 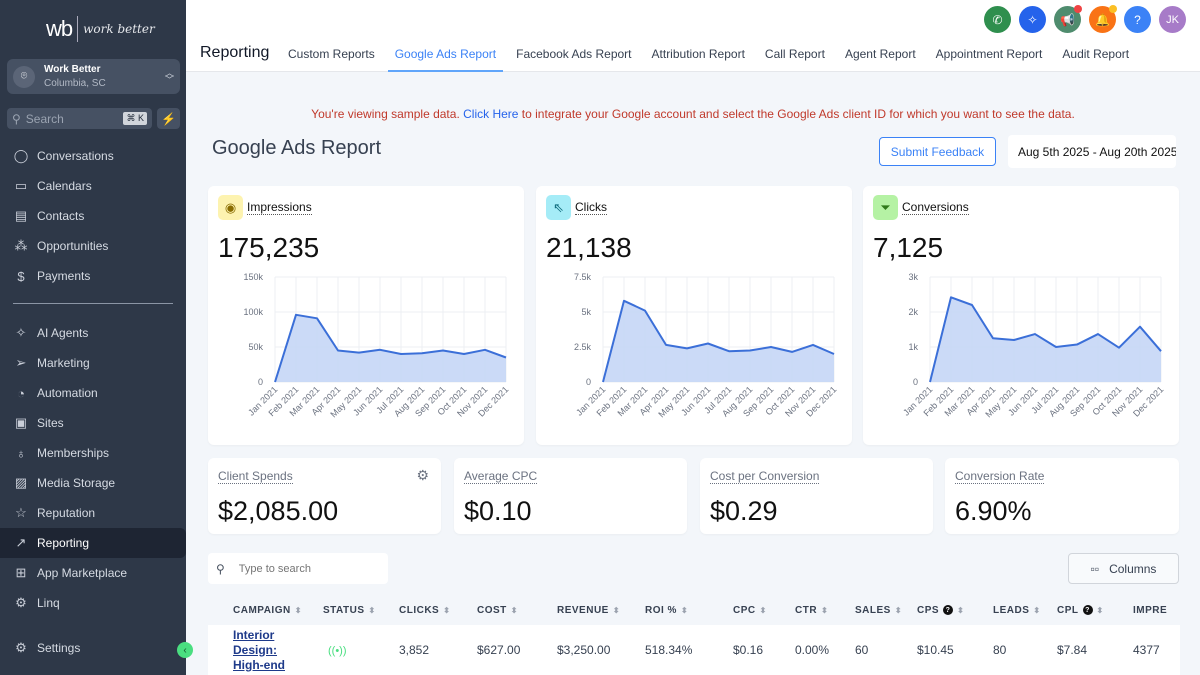 What do you see at coordinates (100, 29) in the screenshot?
I see `brand-logo: wb work better` at bounding box center [100, 29].